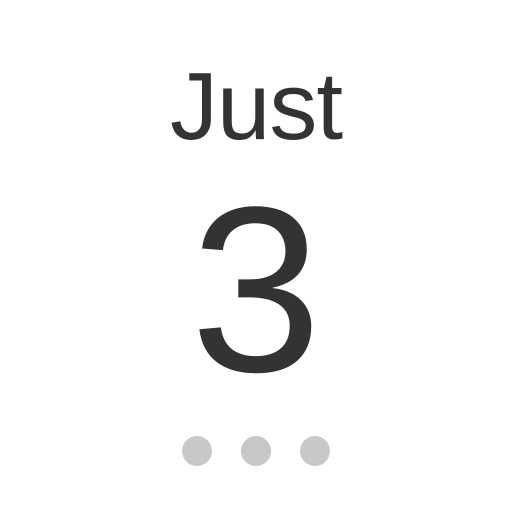 The width and height of the screenshot is (512, 512). I want to click on headline-text: Just, so click(256, 106).